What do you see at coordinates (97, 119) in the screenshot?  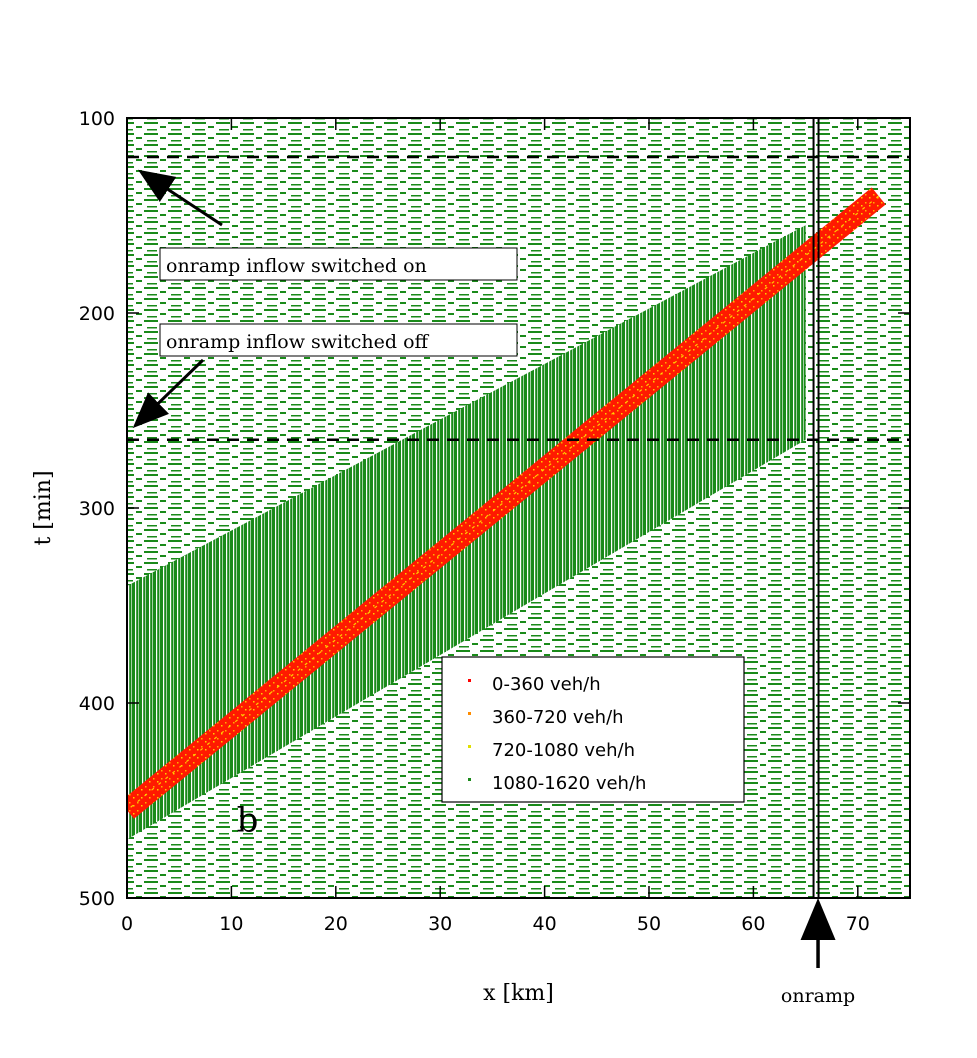 I see `y-tick-label-100: 100` at bounding box center [97, 119].